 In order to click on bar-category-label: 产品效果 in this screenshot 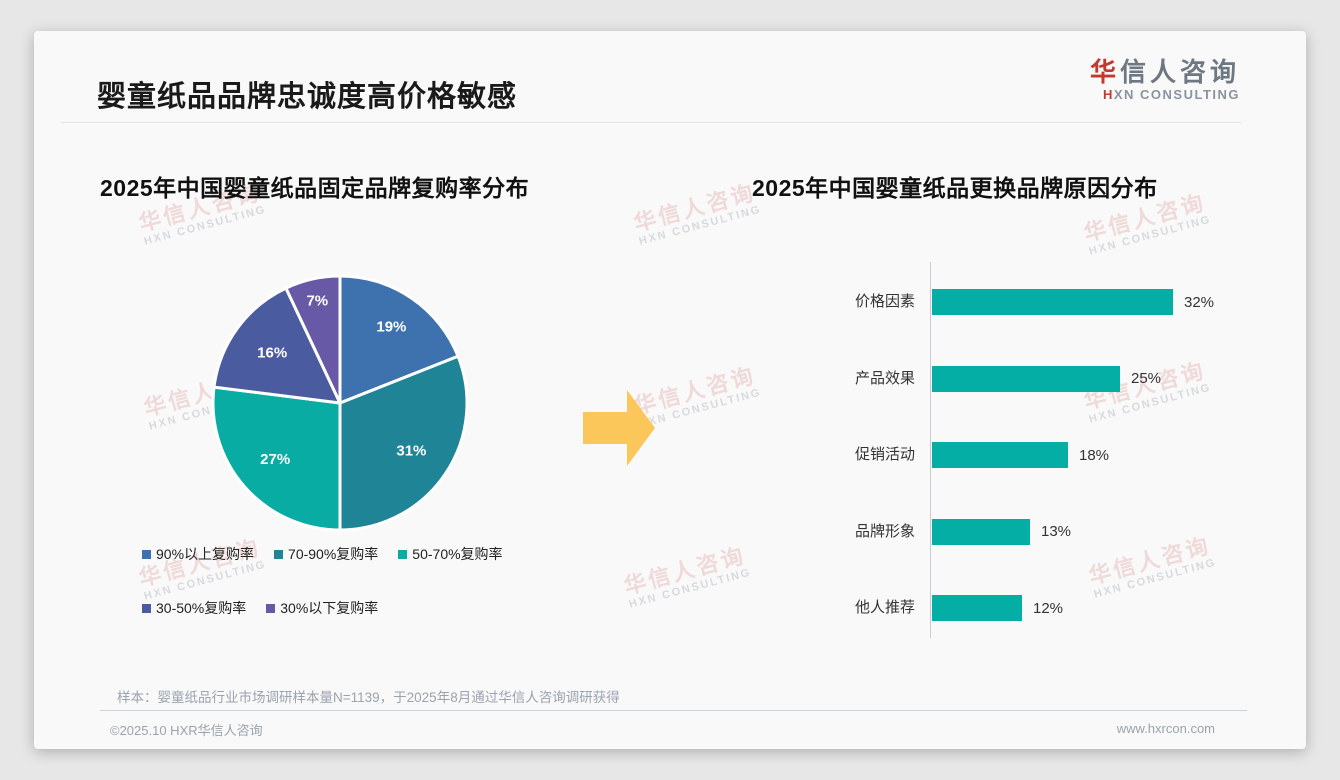, I will do `click(884, 378)`.